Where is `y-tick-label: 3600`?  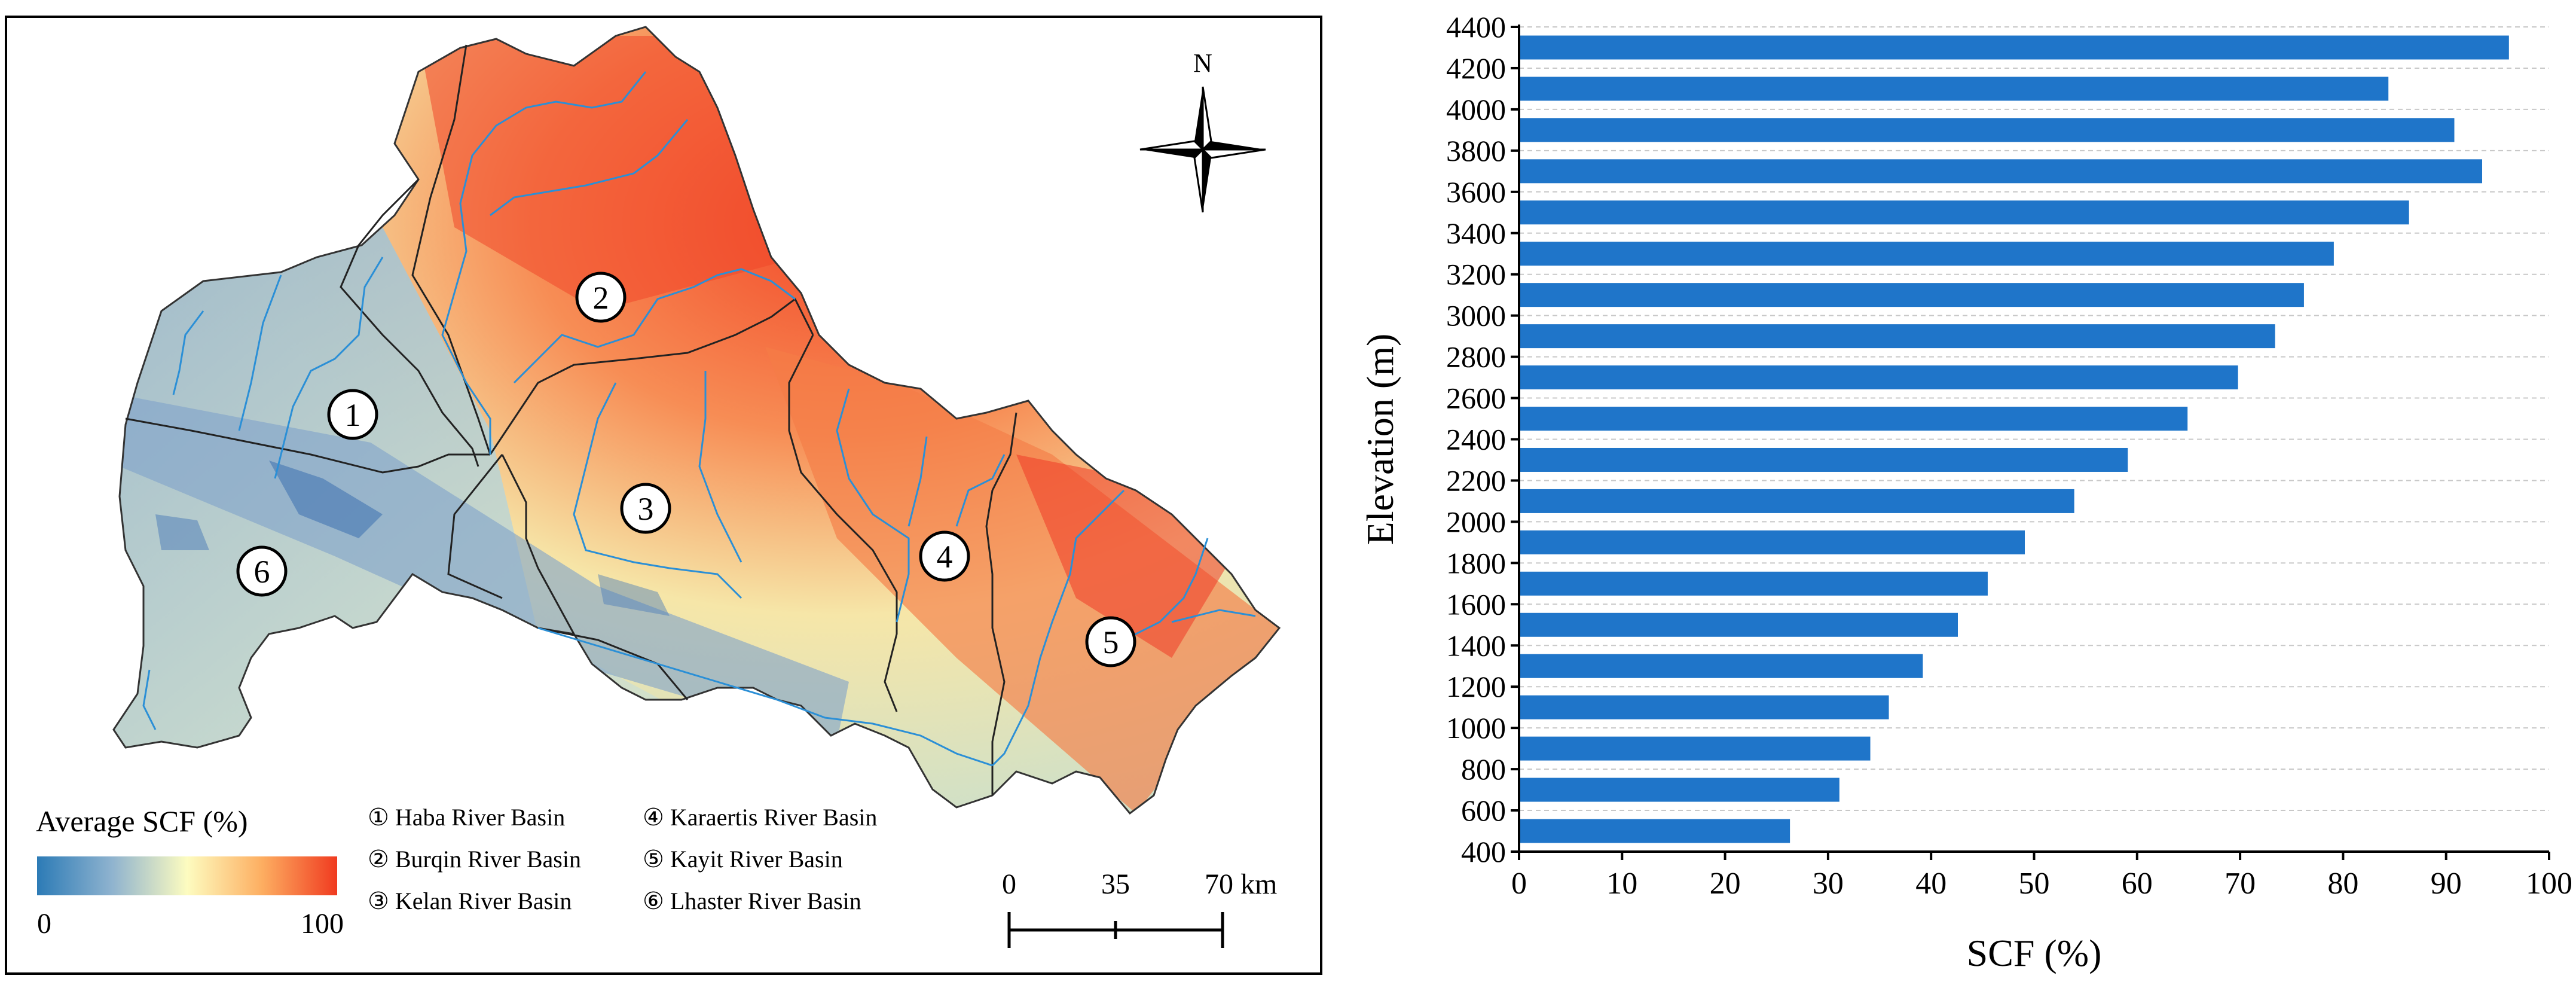 y-tick-label: 3600 is located at coordinates (1476, 192).